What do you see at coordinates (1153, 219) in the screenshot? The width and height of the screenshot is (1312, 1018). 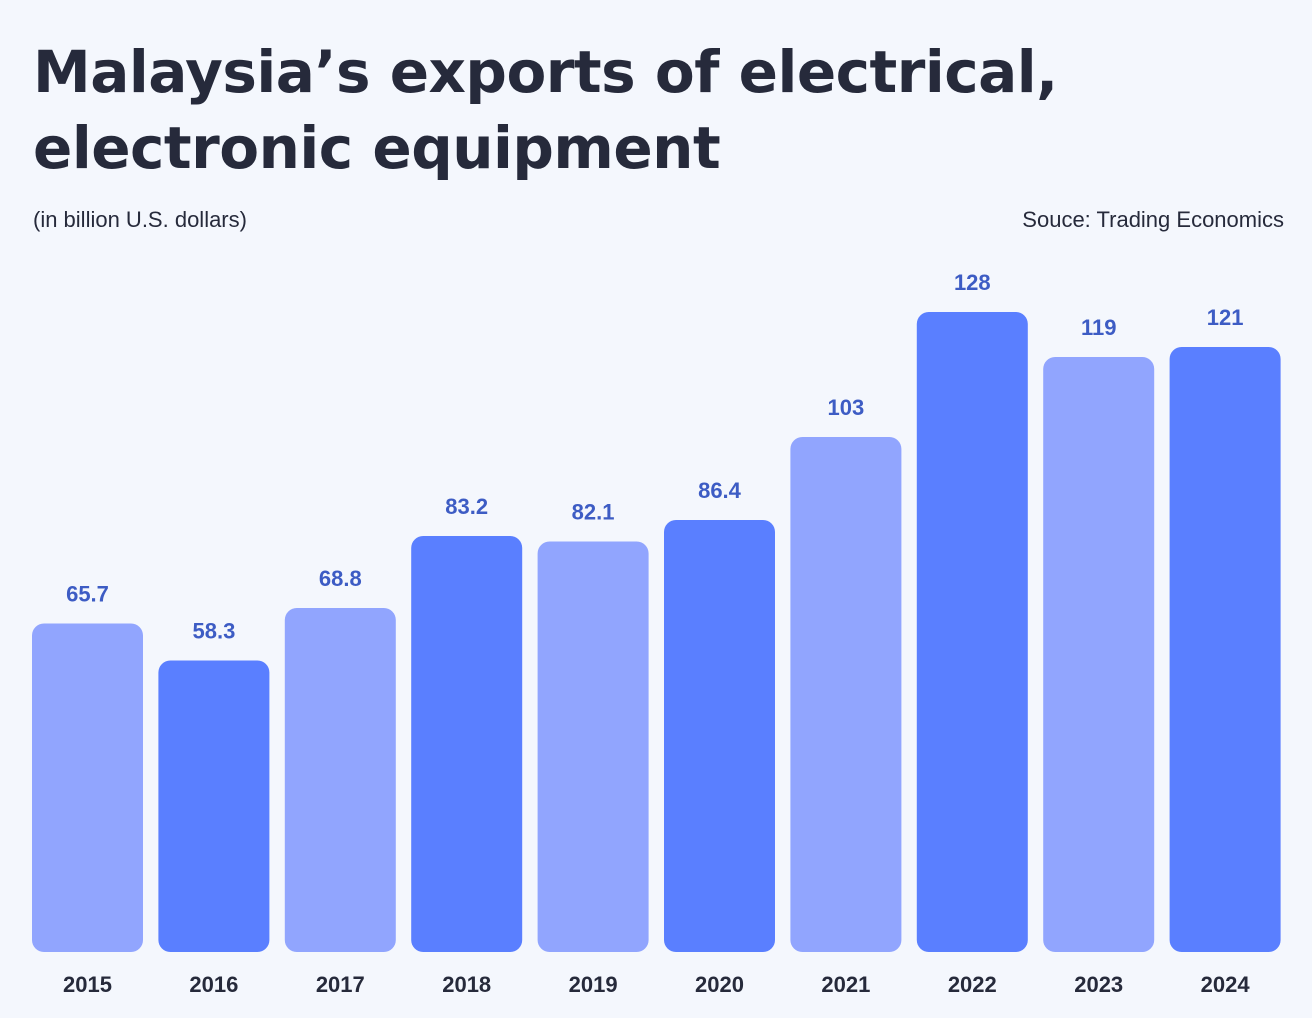 I see `chart-source: Souce: Trading Economics` at bounding box center [1153, 219].